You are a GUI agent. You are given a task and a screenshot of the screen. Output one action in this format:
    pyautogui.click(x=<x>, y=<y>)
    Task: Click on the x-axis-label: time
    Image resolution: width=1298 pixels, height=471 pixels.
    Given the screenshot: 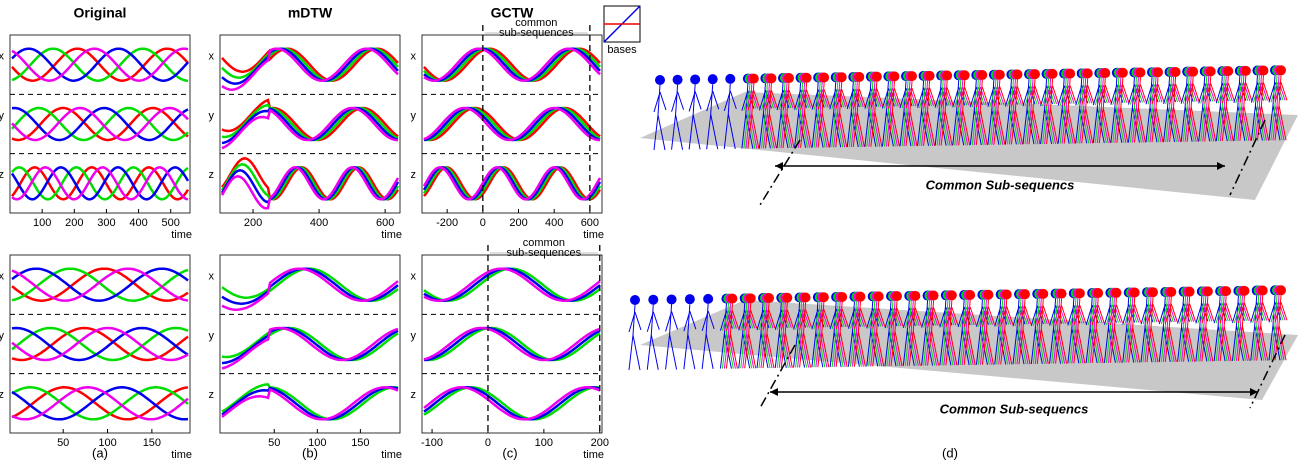 What is the action you would take?
    pyautogui.click(x=181, y=235)
    